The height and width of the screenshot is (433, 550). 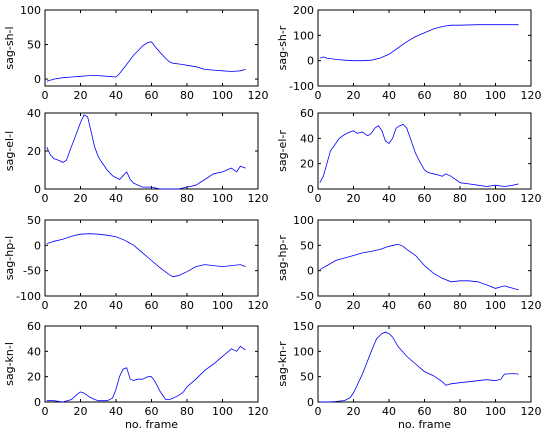 I want to click on y-axis-label: sag-kn-r, so click(x=282, y=364).